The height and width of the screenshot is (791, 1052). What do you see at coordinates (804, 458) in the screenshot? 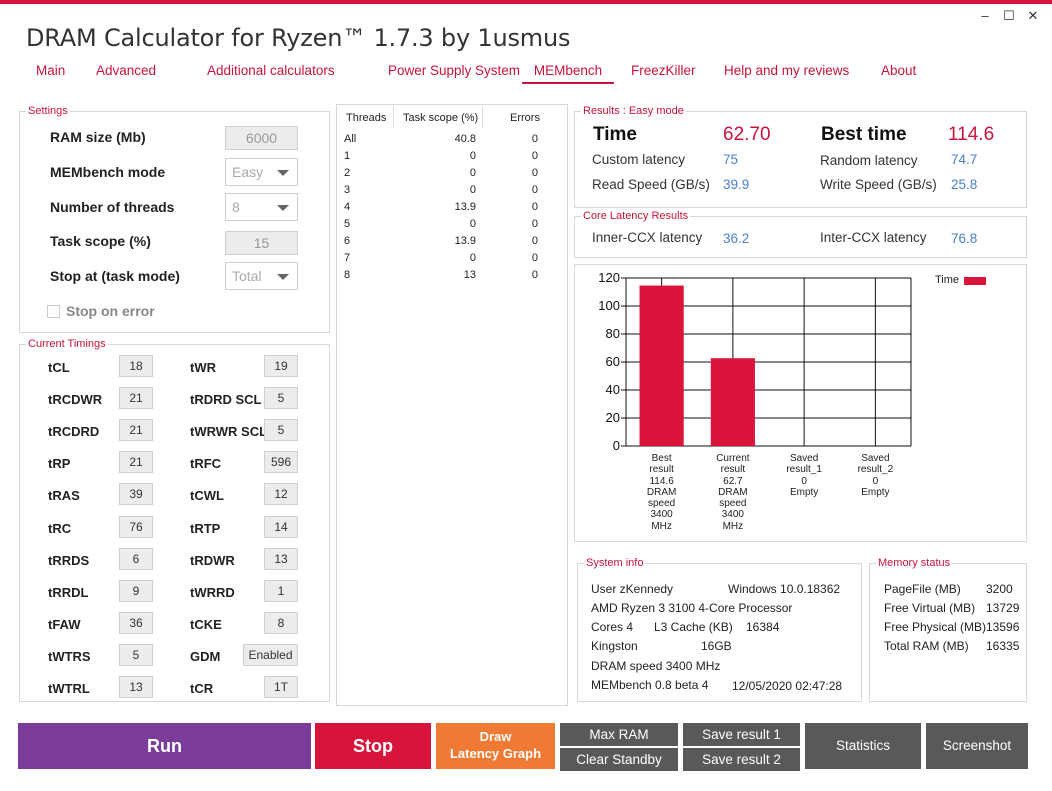
I see `x-category-line: Saved` at bounding box center [804, 458].